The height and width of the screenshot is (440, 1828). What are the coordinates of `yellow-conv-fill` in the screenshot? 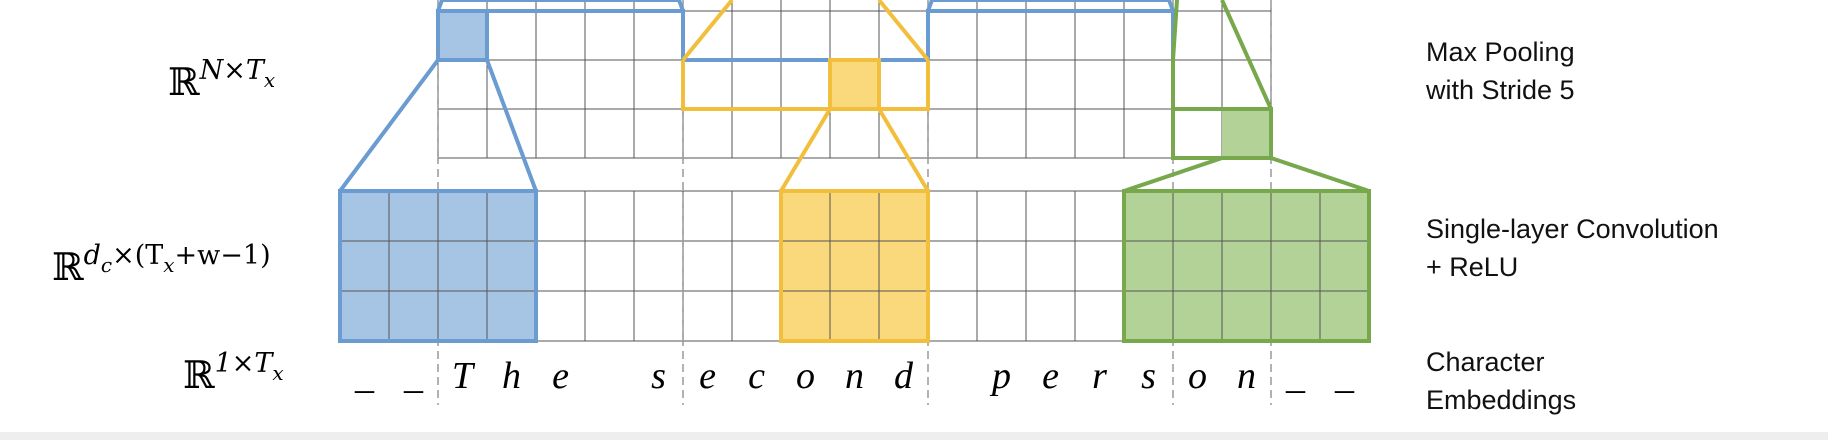 It's located at (854, 266).